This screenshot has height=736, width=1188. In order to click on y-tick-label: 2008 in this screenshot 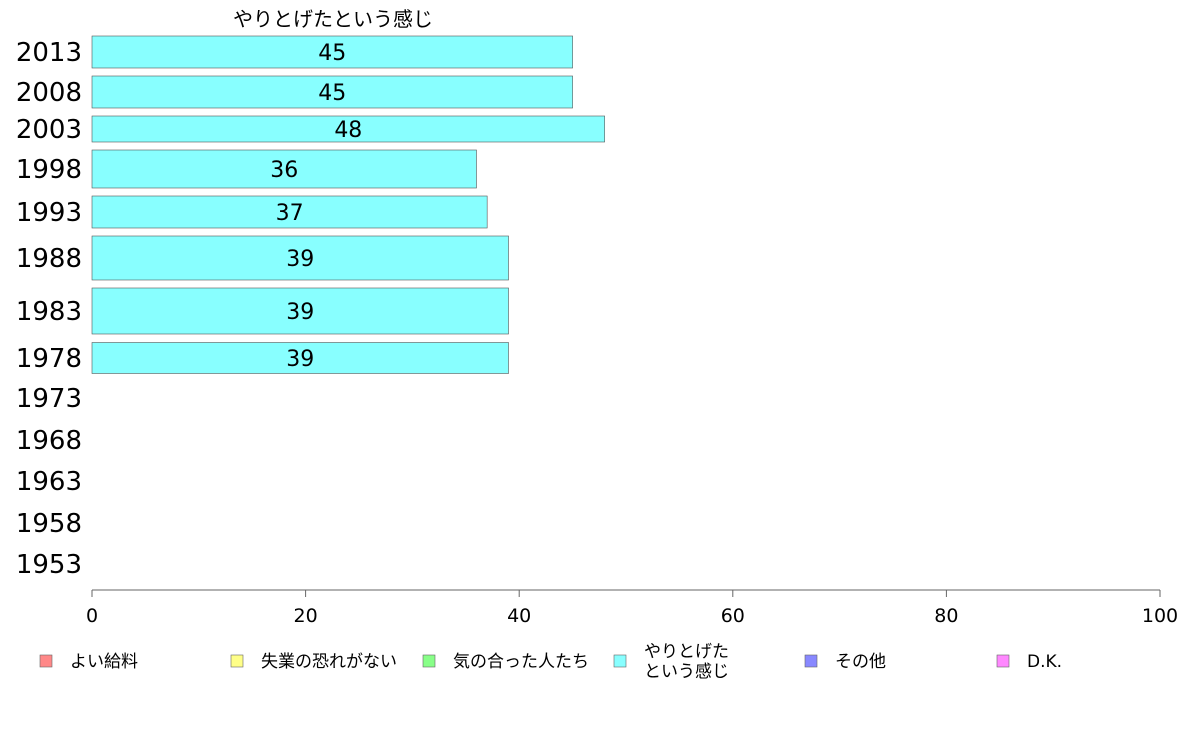, I will do `click(49, 93)`.